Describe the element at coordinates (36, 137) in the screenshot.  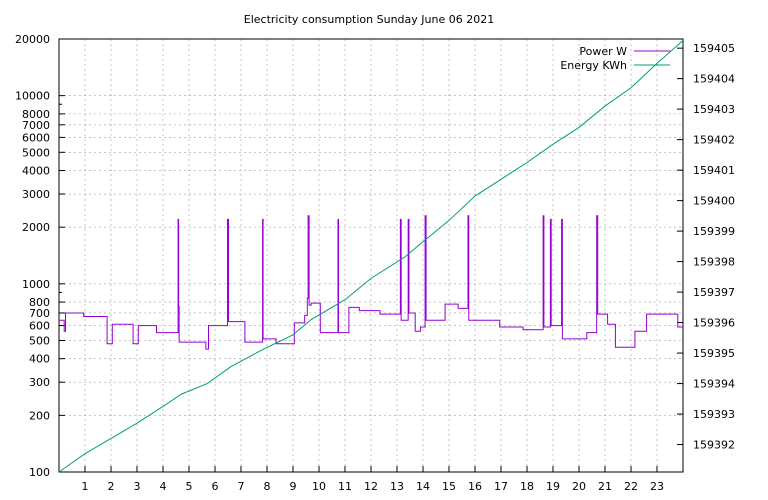
I see `y-left-tick-label: 6000` at that location.